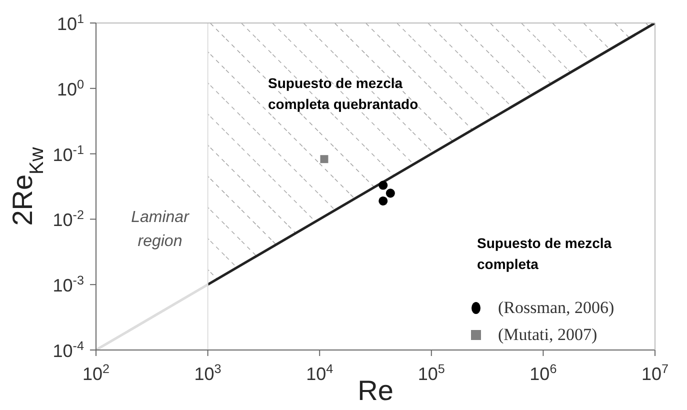 This screenshot has width=687, height=410. I want to click on y-tick-label: 10$^{-2}$, so click(68, 219).